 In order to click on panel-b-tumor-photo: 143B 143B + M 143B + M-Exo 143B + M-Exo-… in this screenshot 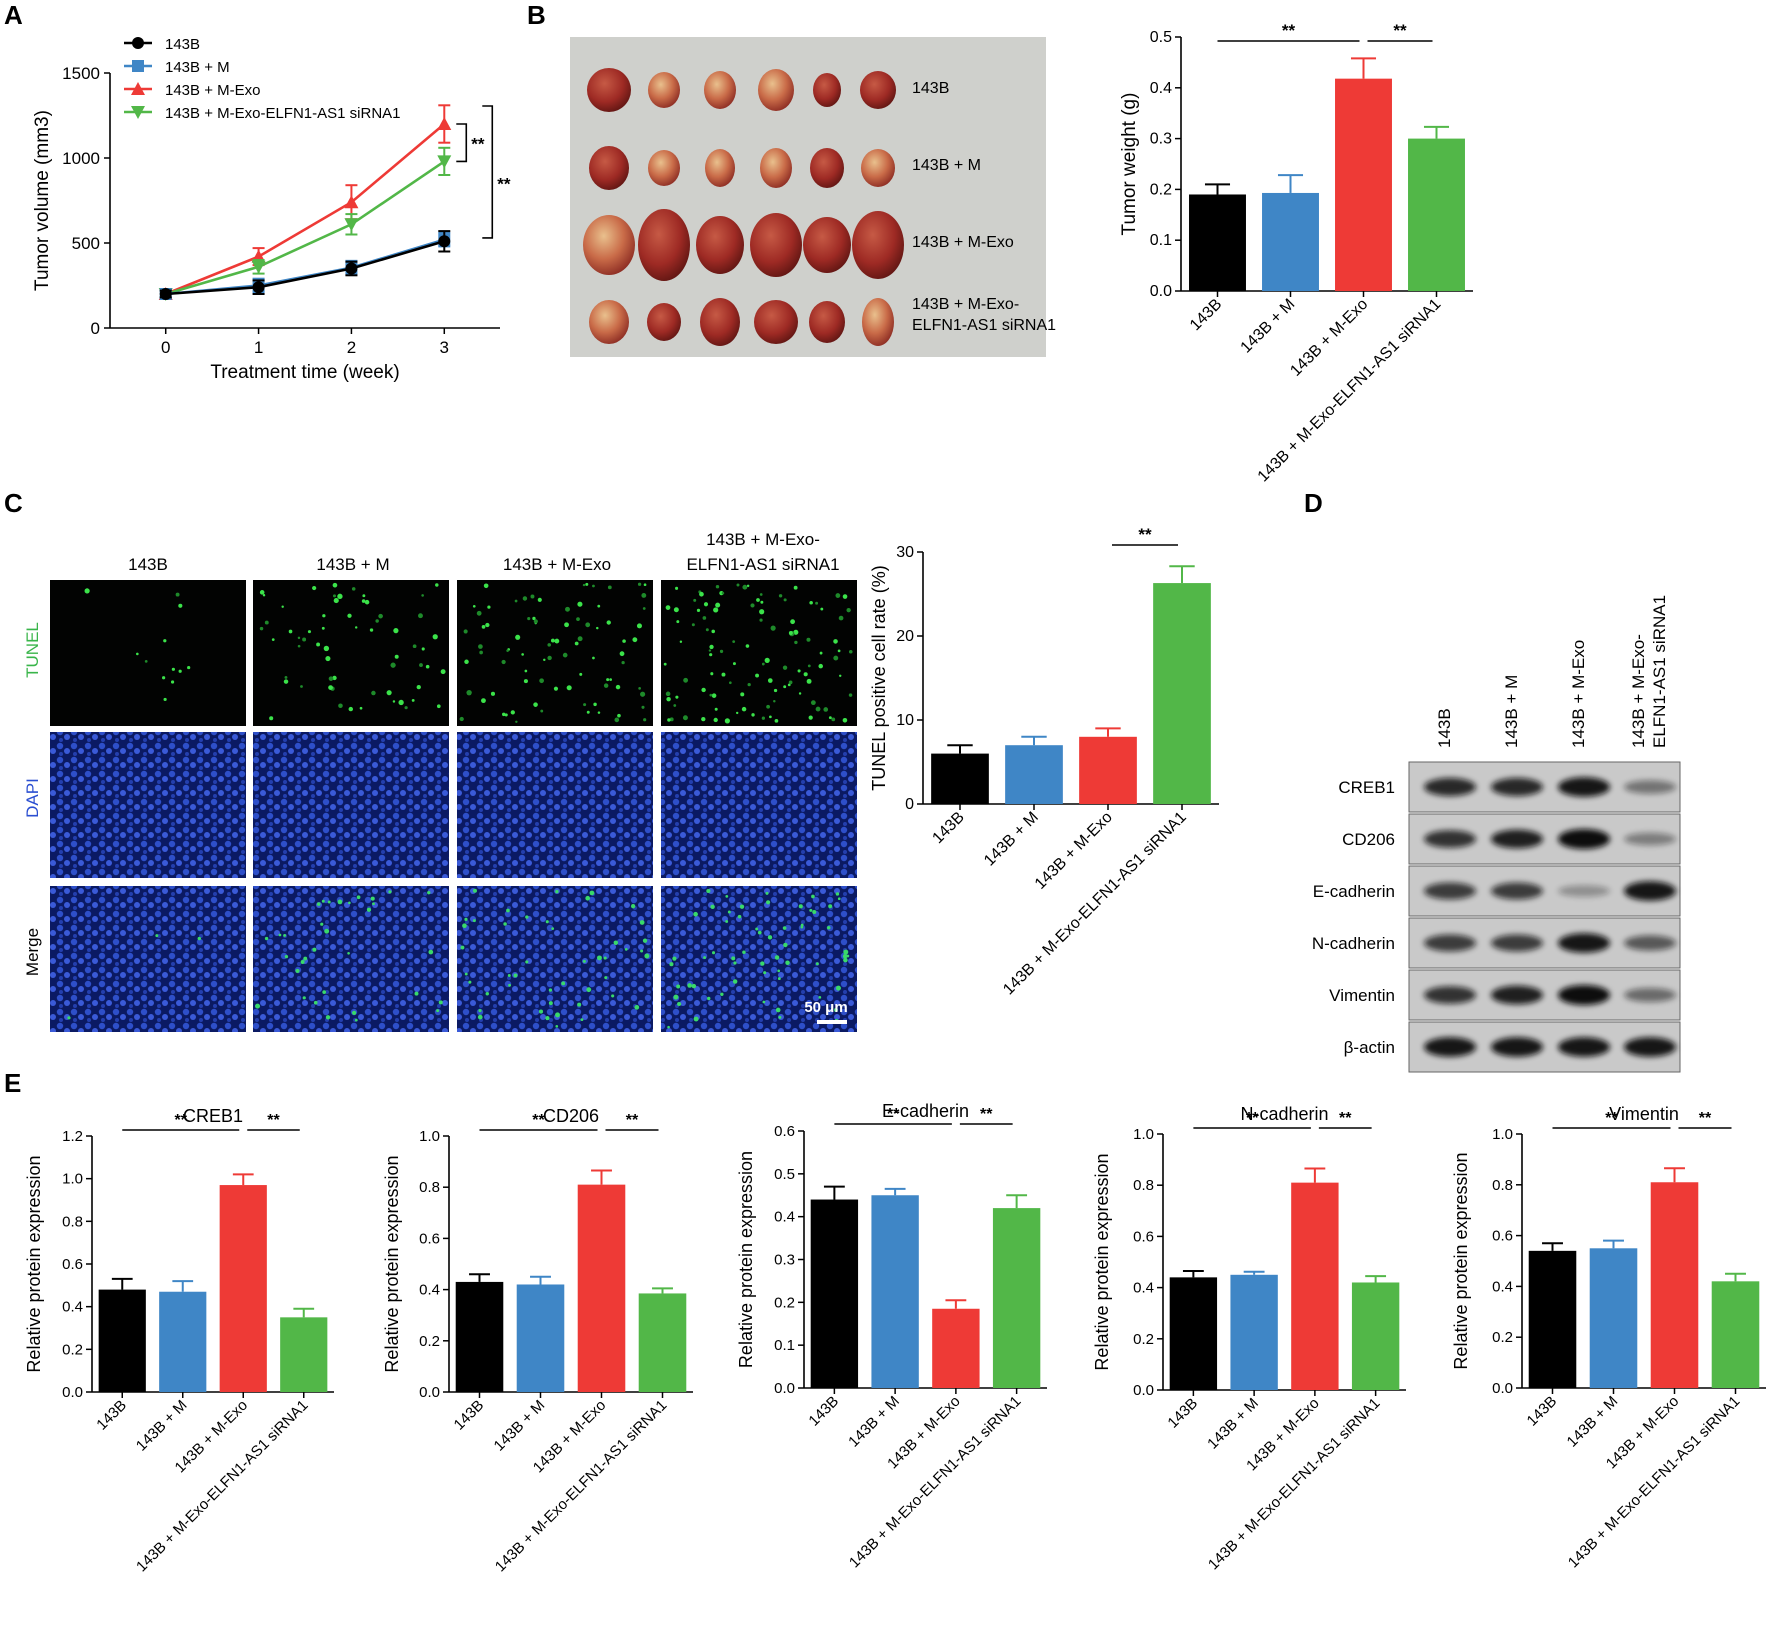, I will do `click(813, 197)`.